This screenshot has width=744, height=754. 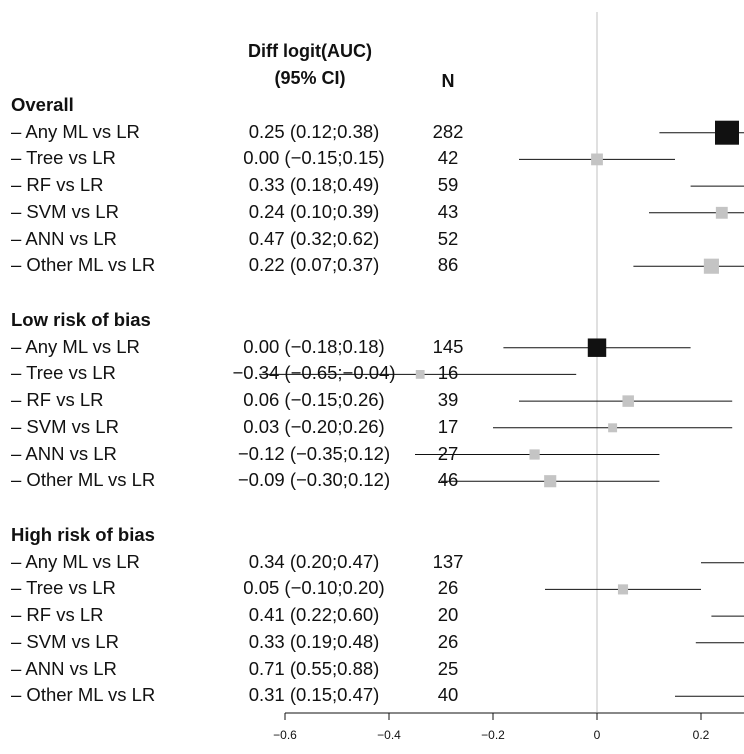 What do you see at coordinates (448, 158) in the screenshot?
I see `row-n: 42` at bounding box center [448, 158].